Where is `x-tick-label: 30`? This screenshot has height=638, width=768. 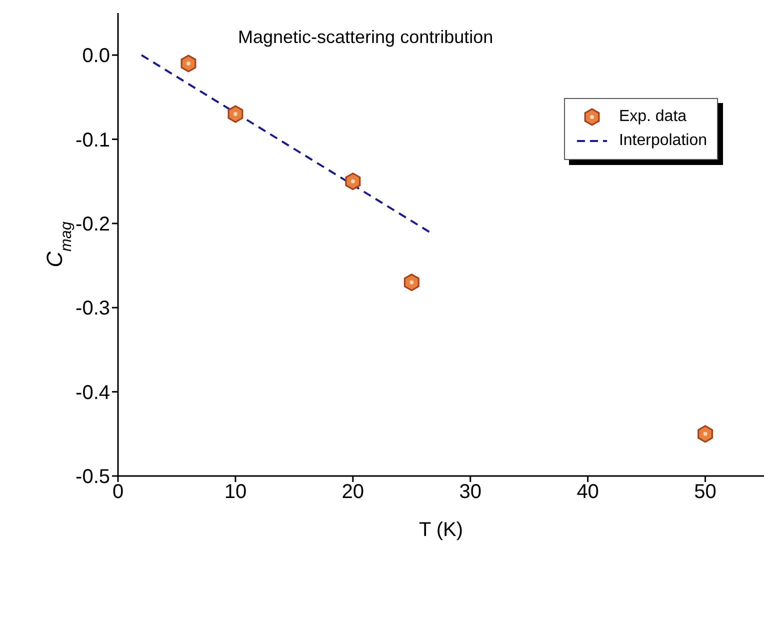 x-tick-label: 30 is located at coordinates (470, 492).